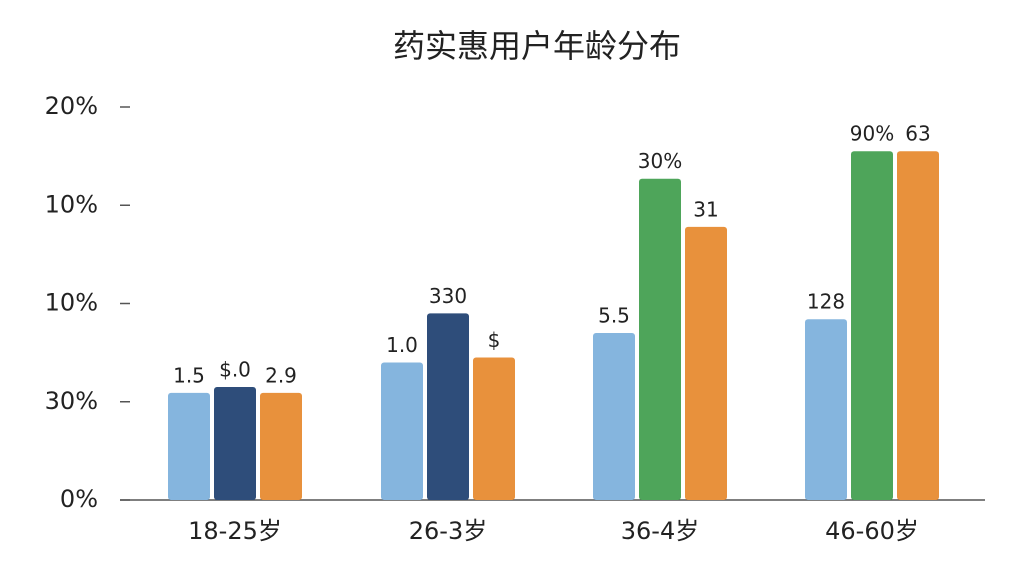 This screenshot has width=1024, height=576. What do you see at coordinates (494, 340) in the screenshot?
I see `value-label: $` at bounding box center [494, 340].